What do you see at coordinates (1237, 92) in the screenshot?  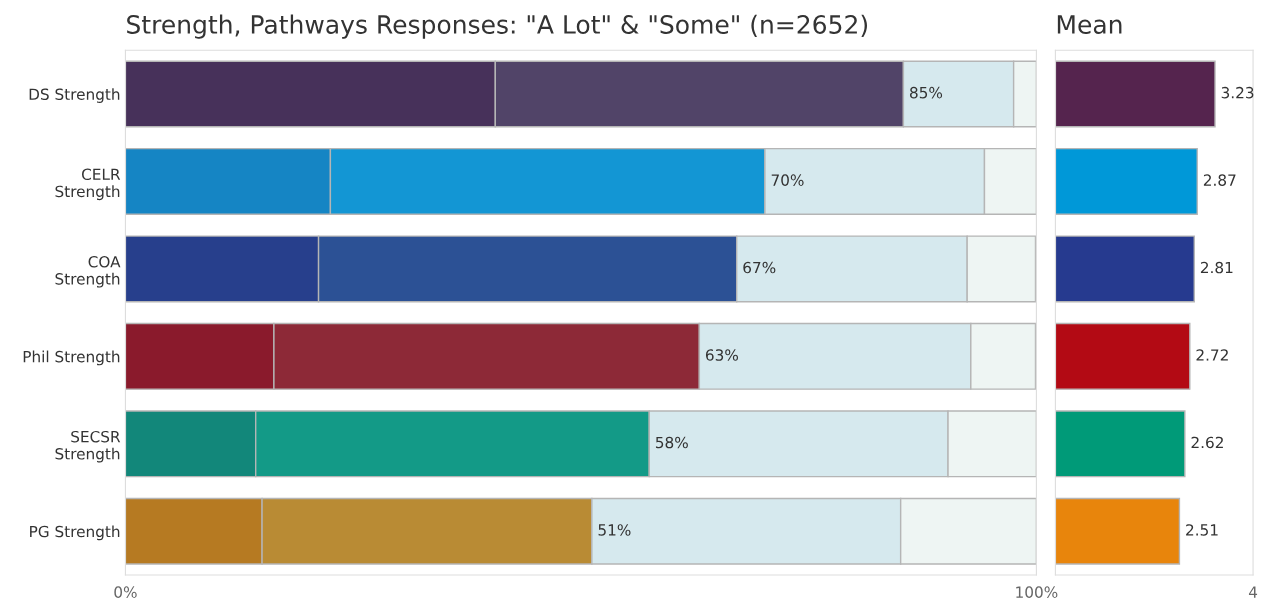 I see `data-label: 3.23` at bounding box center [1237, 92].